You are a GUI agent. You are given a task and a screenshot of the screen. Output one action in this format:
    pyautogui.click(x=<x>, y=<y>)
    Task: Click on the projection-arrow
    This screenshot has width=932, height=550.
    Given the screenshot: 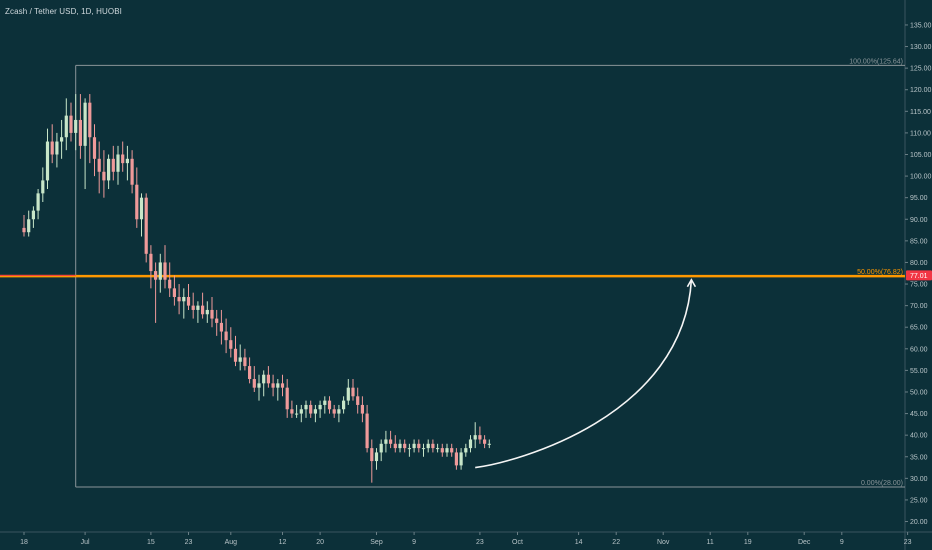 What is the action you would take?
    pyautogui.click(x=584, y=374)
    